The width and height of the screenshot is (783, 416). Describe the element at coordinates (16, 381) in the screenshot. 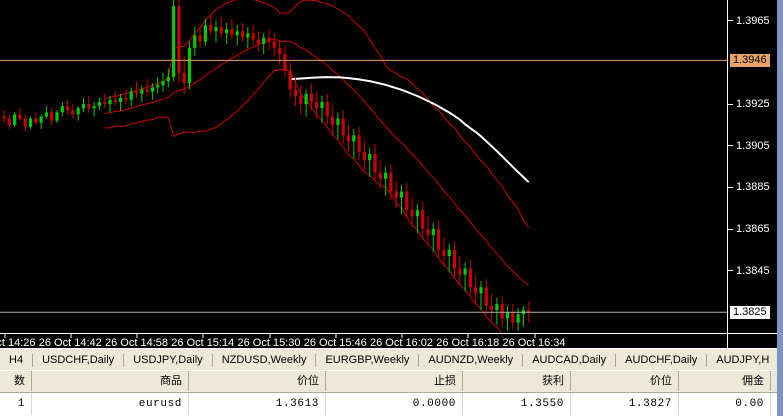

I see `column-header-id: 数` at that location.